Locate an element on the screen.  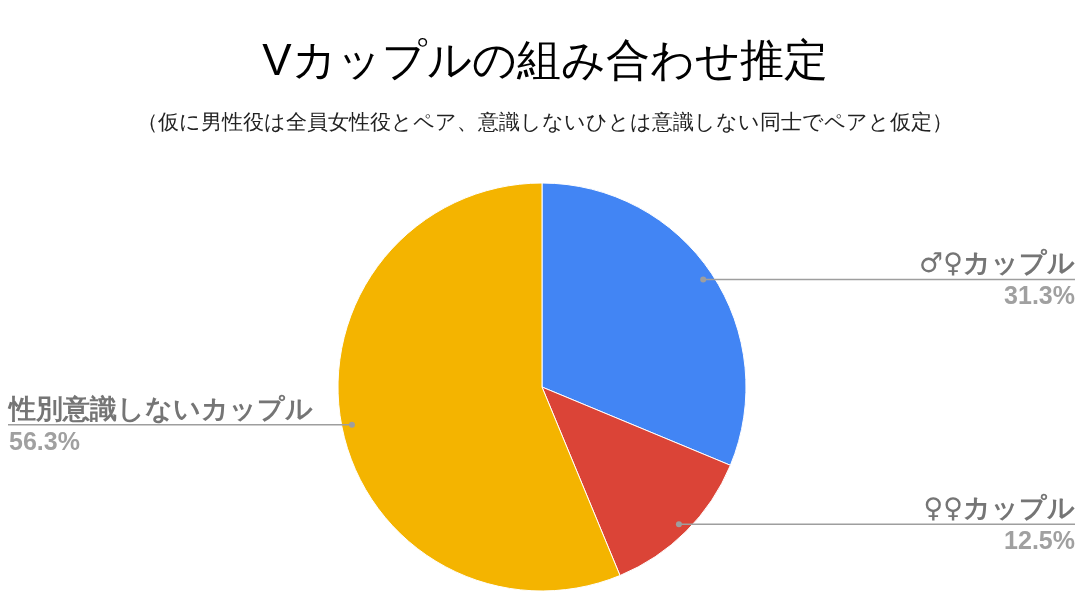
title: Vカップルの組み合わせ推定 is located at coordinates (545, 59).